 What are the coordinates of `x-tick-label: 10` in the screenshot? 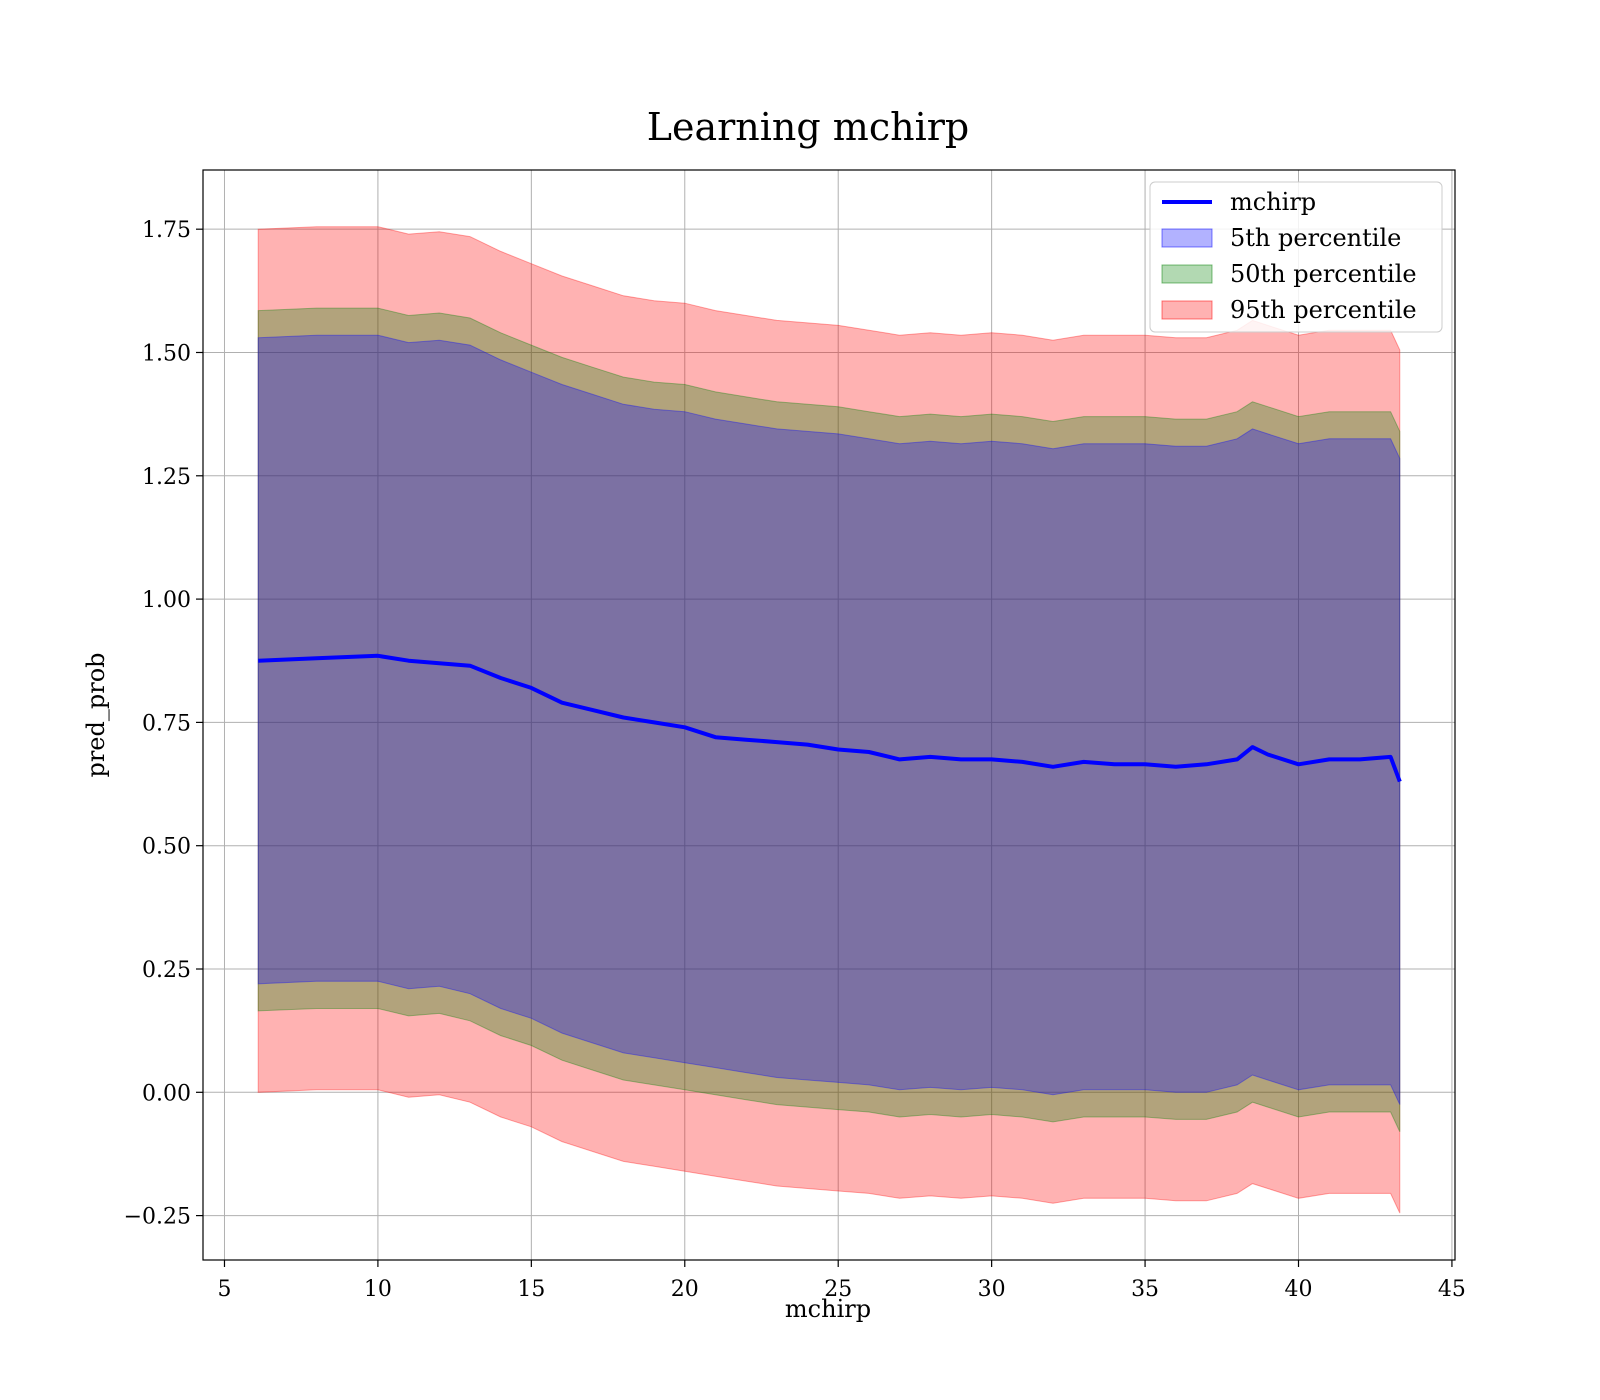 It's located at (378, 1289).